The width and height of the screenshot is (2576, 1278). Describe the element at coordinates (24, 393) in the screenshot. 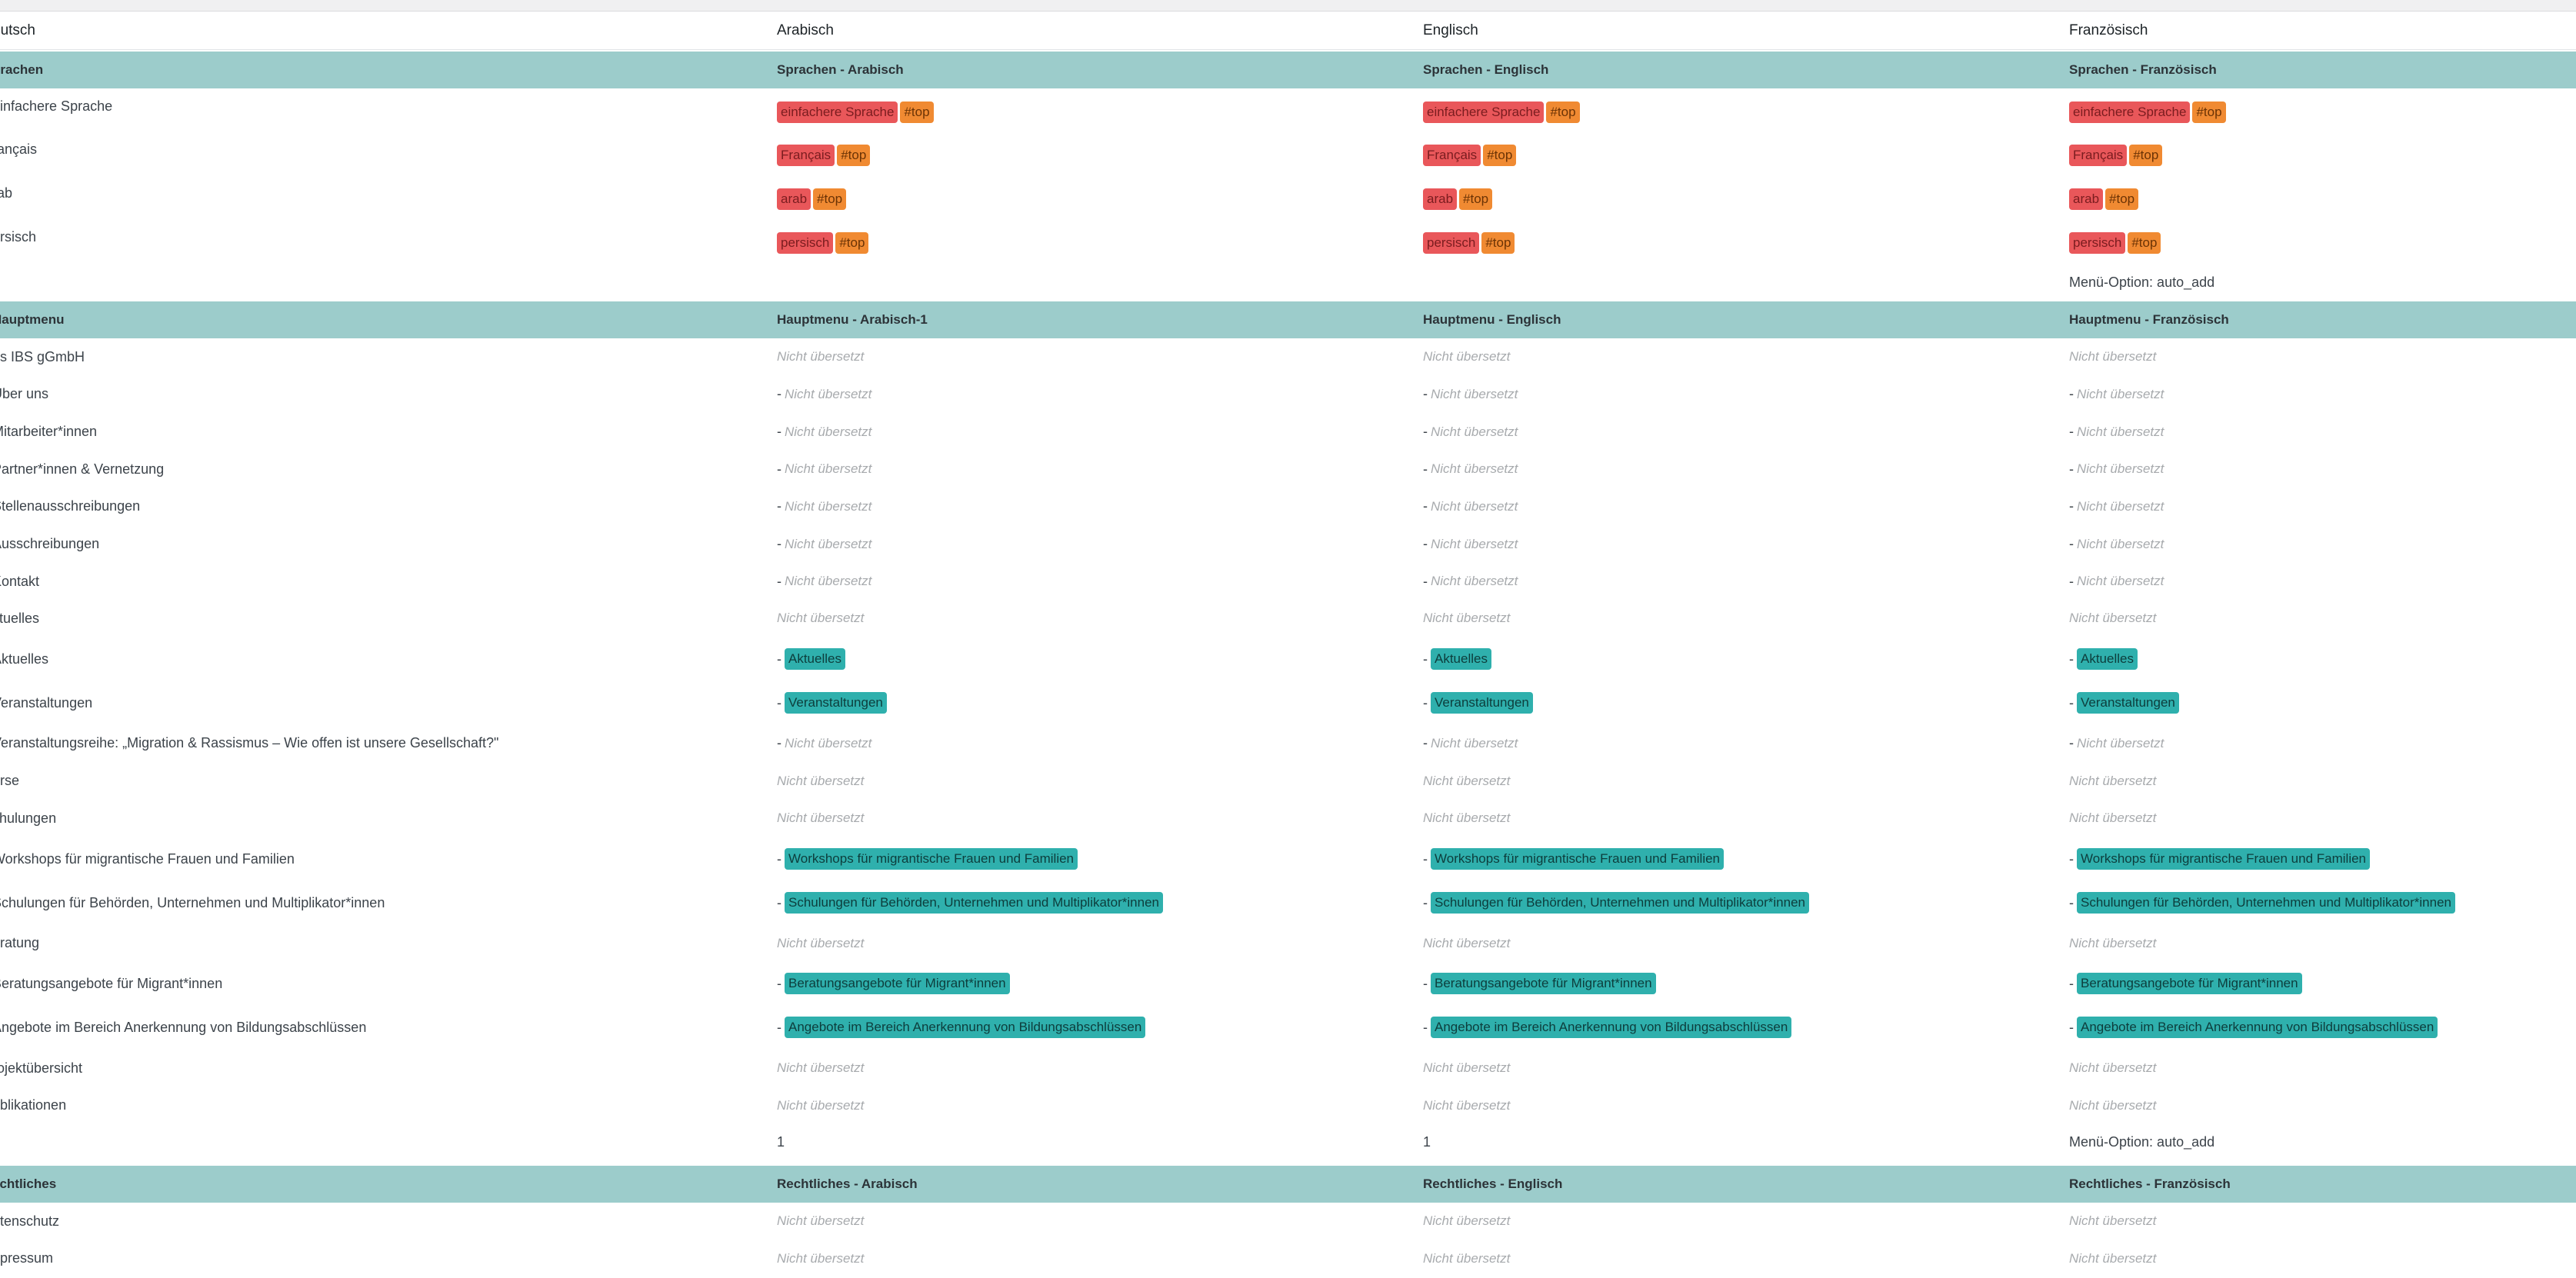

I see `menu-item-label: Über uns` at that location.